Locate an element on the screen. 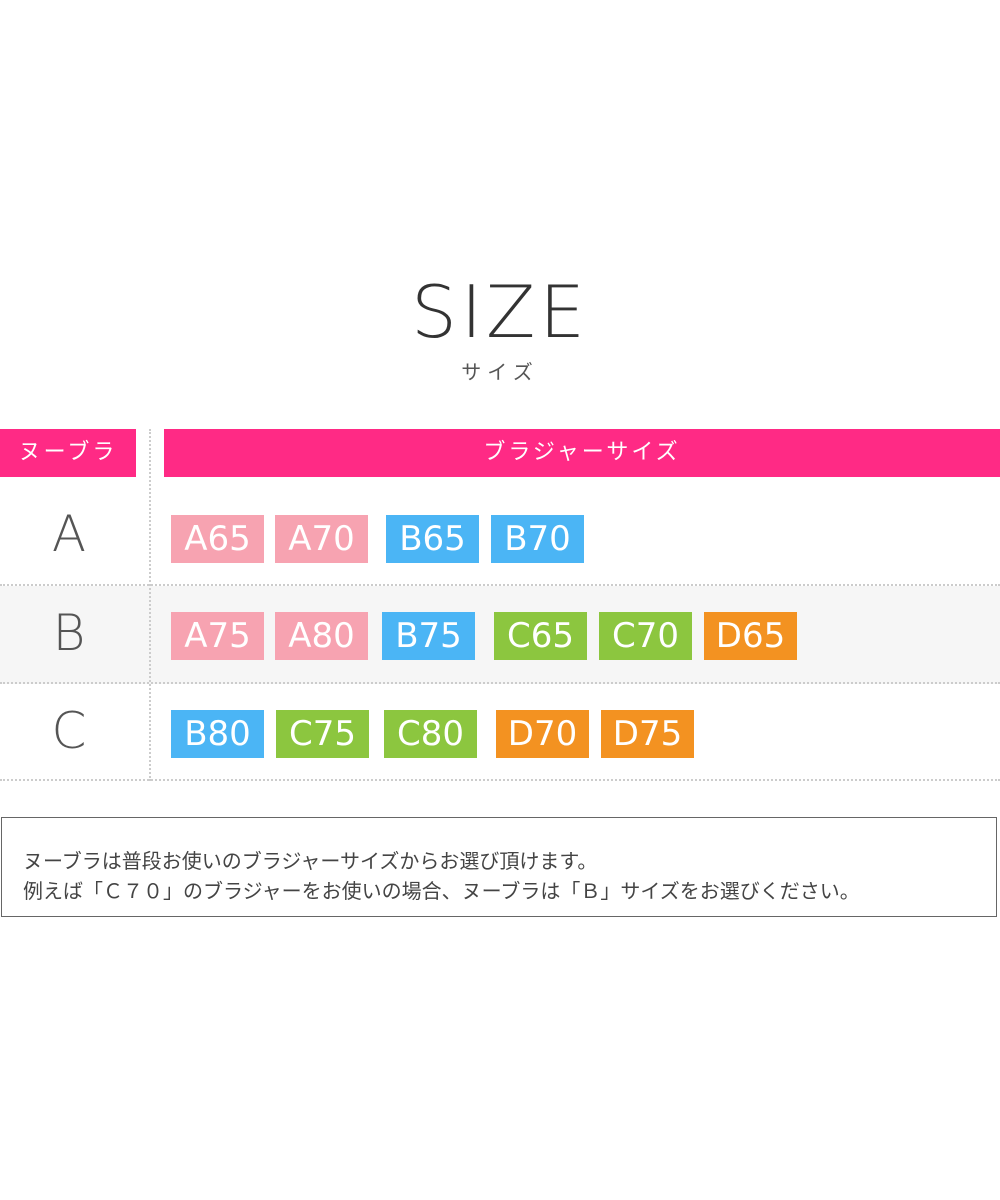 Image resolution: width=1000 pixels, height=1200 pixels. size-tag-b70: B70 is located at coordinates (537, 539).